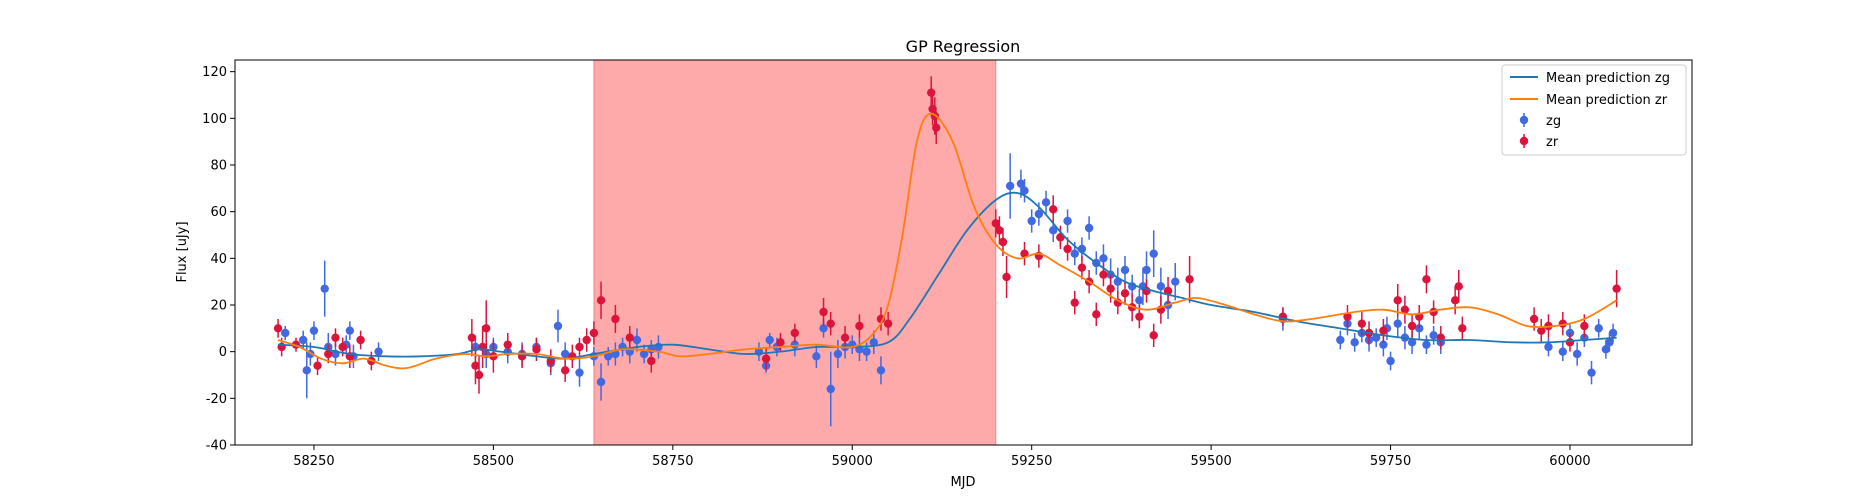 The height and width of the screenshot is (500, 1875). I want to click on legend-label-zg: zg, so click(1553, 121).